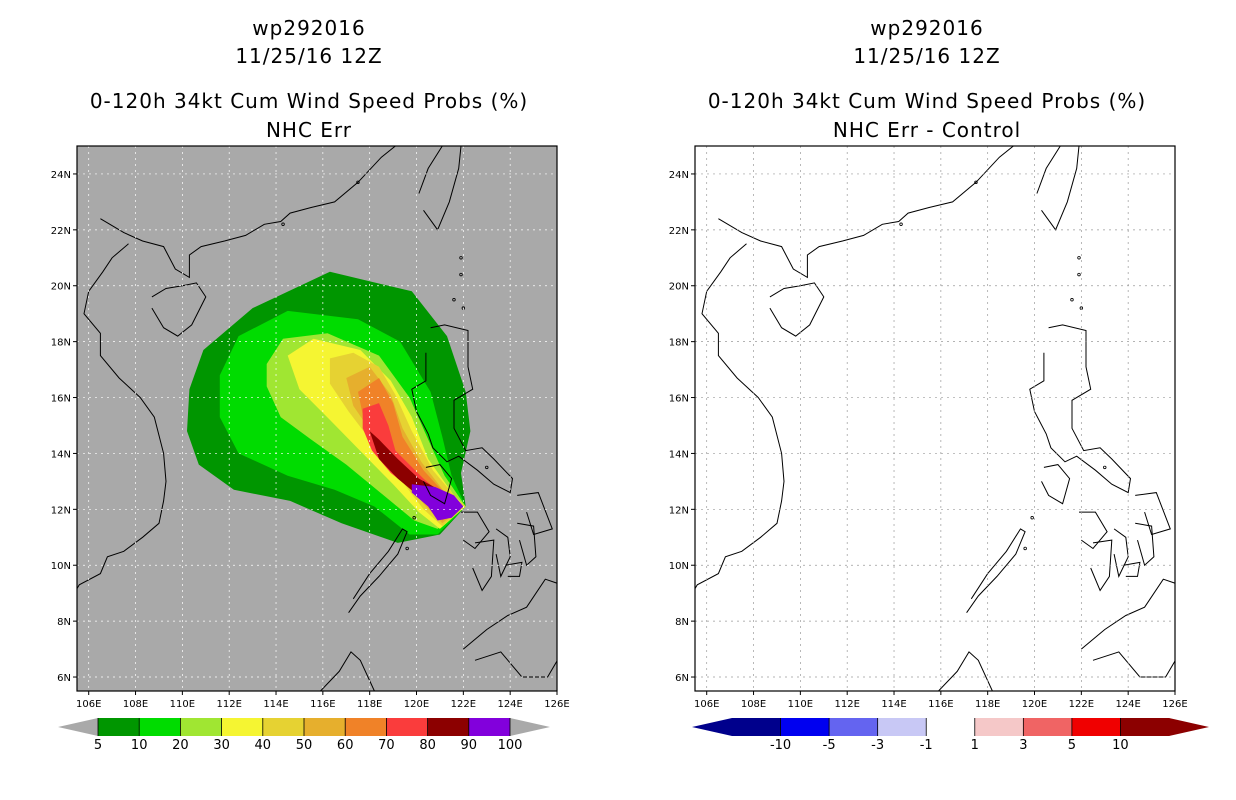  I want to click on colorbar-label: 60, so click(345, 745).